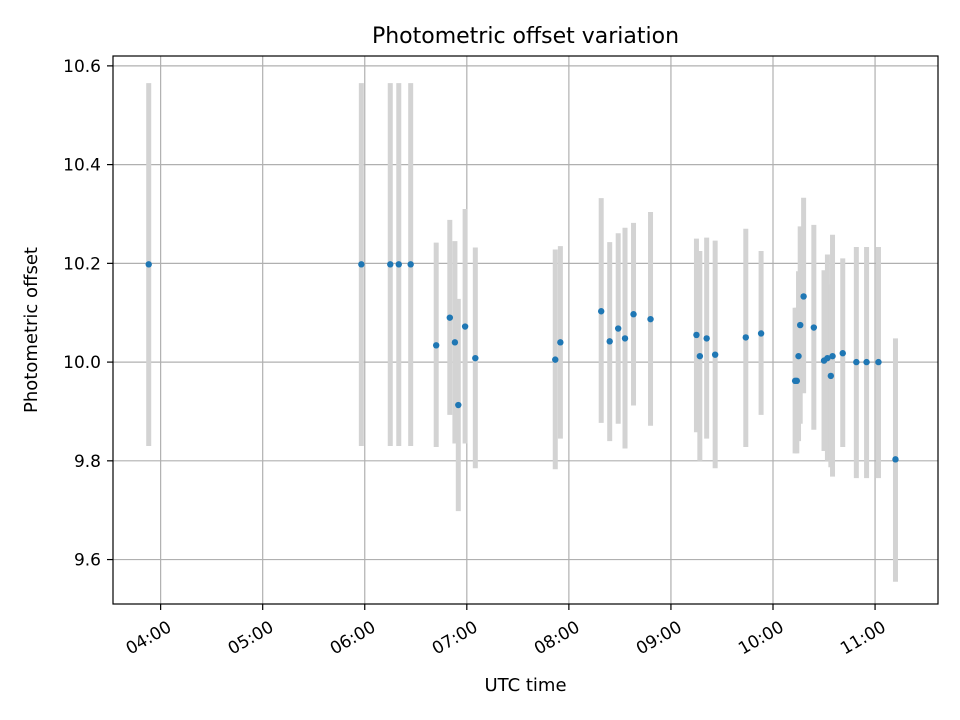 This screenshot has width=960, height=720. What do you see at coordinates (82, 166) in the screenshot?
I see `y-tick-label: 10.4` at bounding box center [82, 166].